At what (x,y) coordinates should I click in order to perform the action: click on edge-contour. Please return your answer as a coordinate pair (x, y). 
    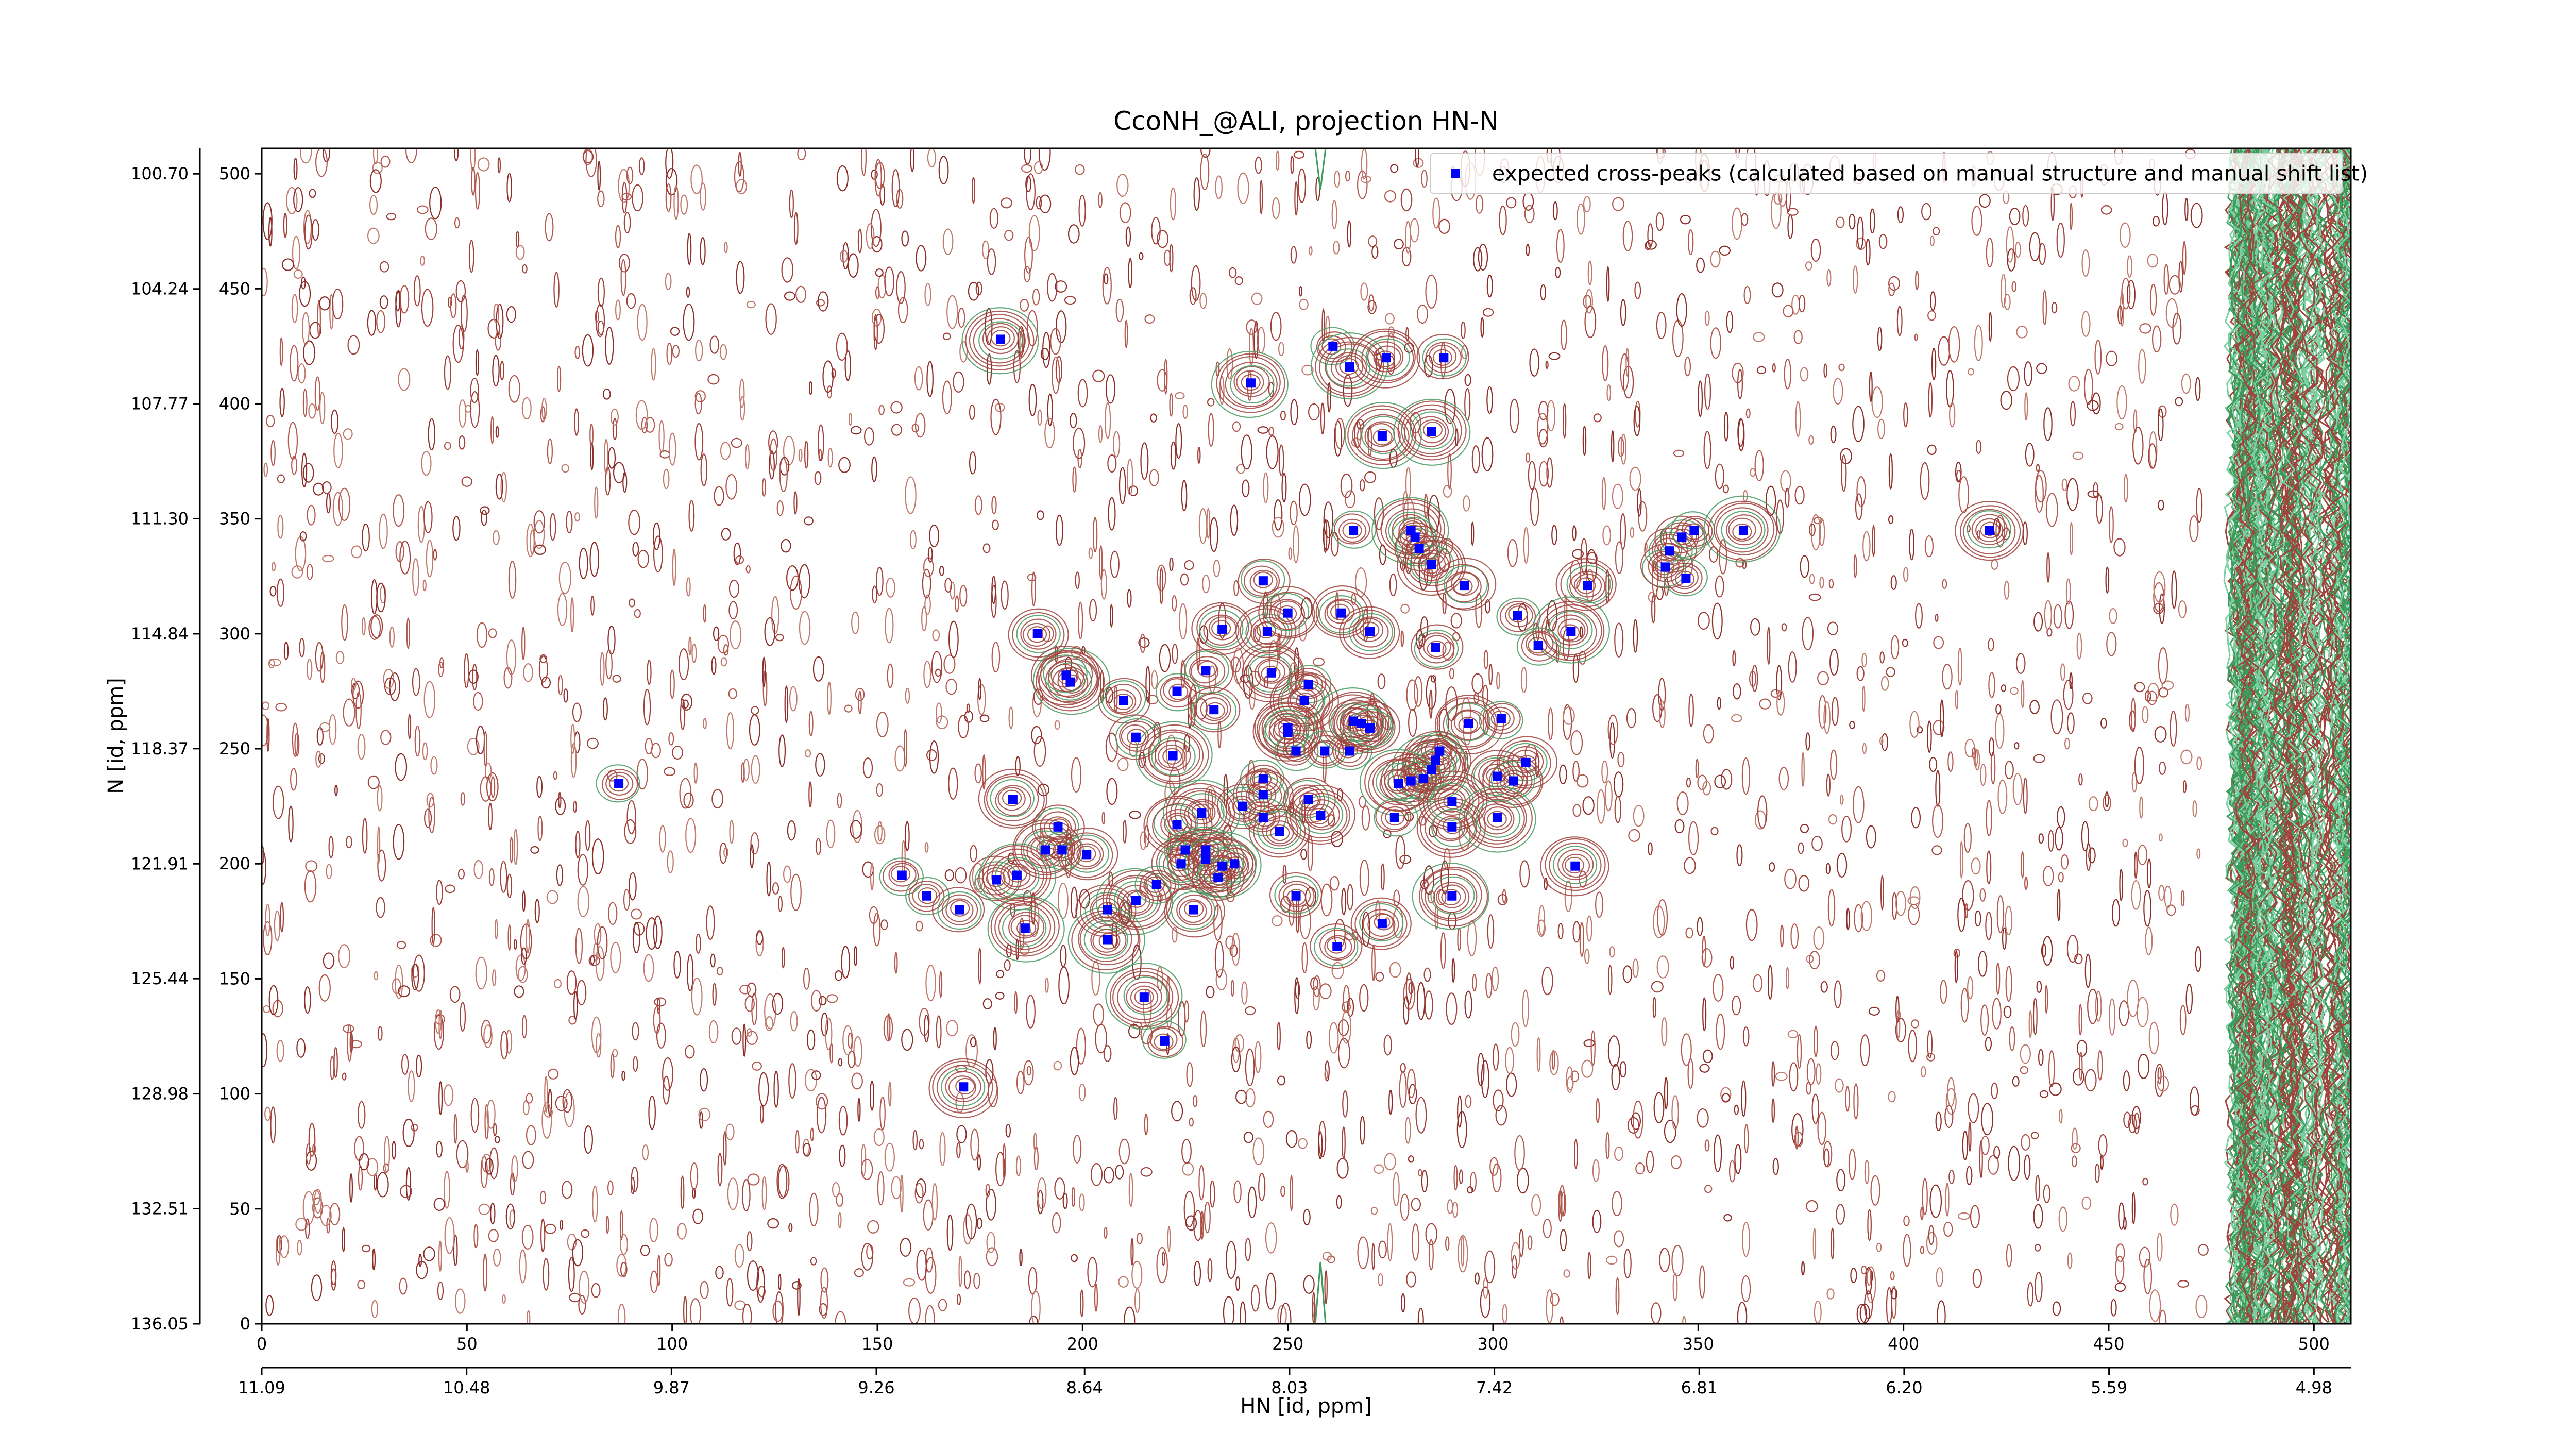
    Looking at the image, I should click on (2264, 736).